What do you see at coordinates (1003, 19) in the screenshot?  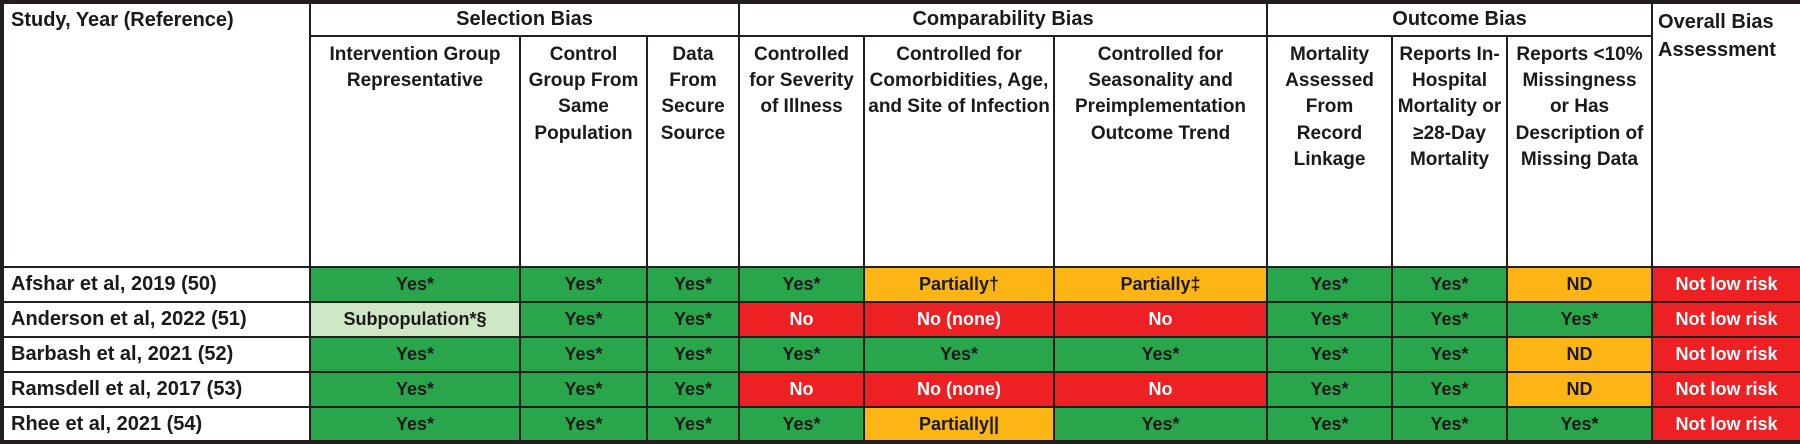 I see `group-comparability-bias: Comparability Bias` at bounding box center [1003, 19].